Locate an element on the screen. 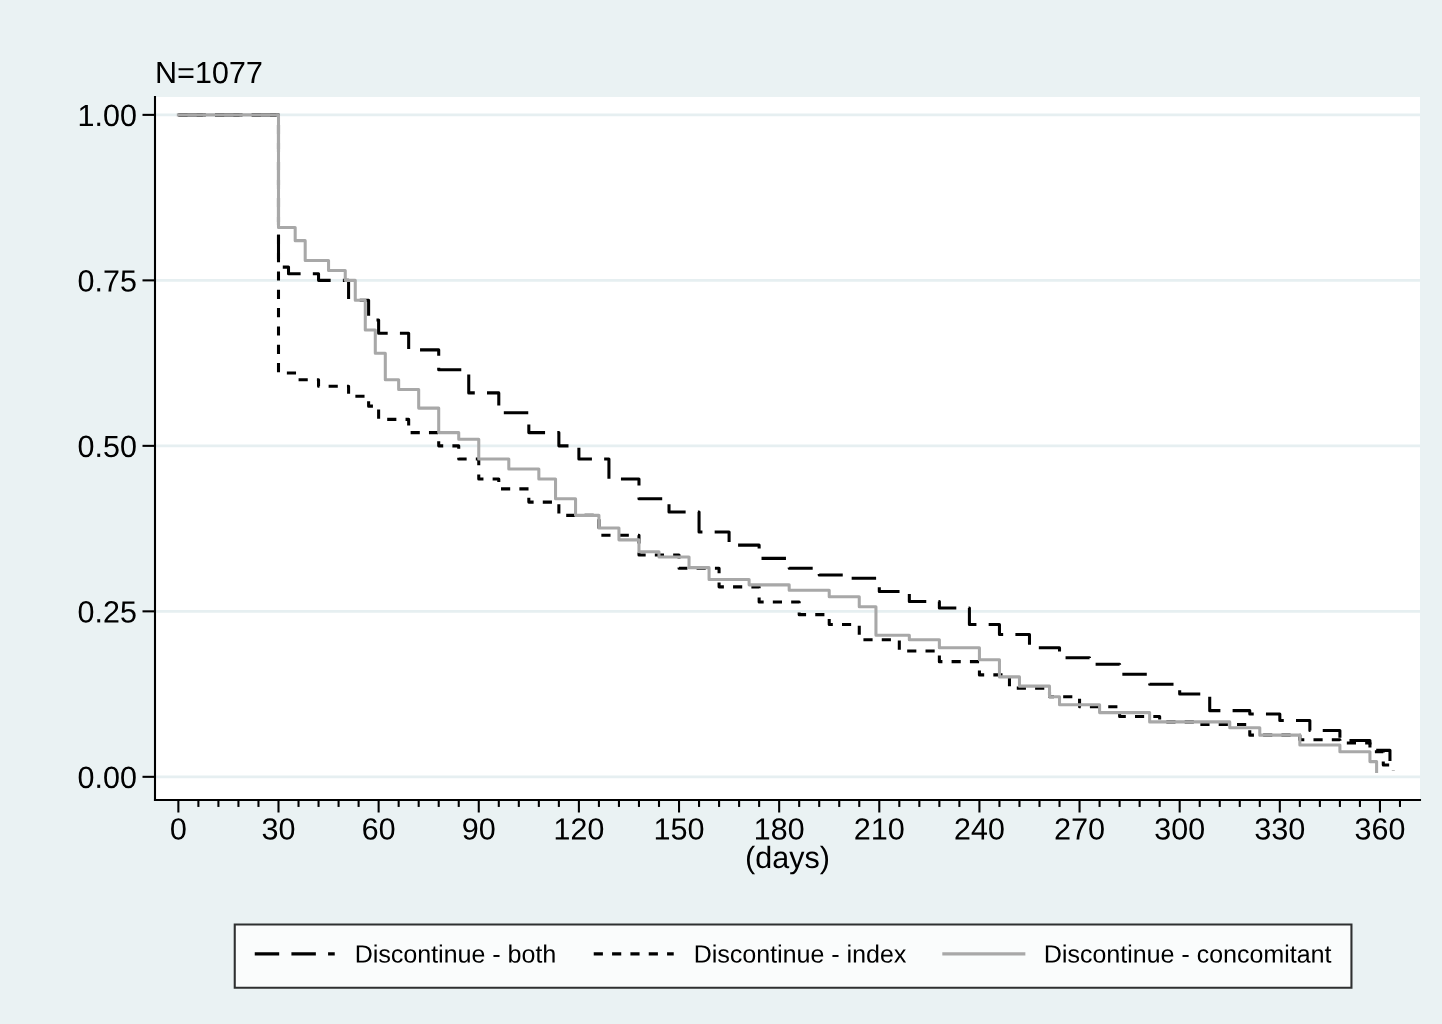 The width and height of the screenshot is (1442, 1024). chart-title: N=1077 is located at coordinates (209, 72).